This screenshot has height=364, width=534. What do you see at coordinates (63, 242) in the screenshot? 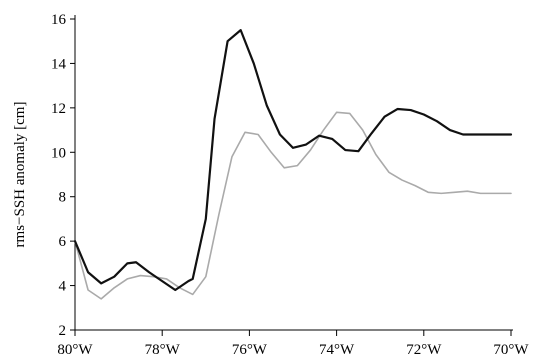
I see `y-tick-label: 6` at bounding box center [63, 242].